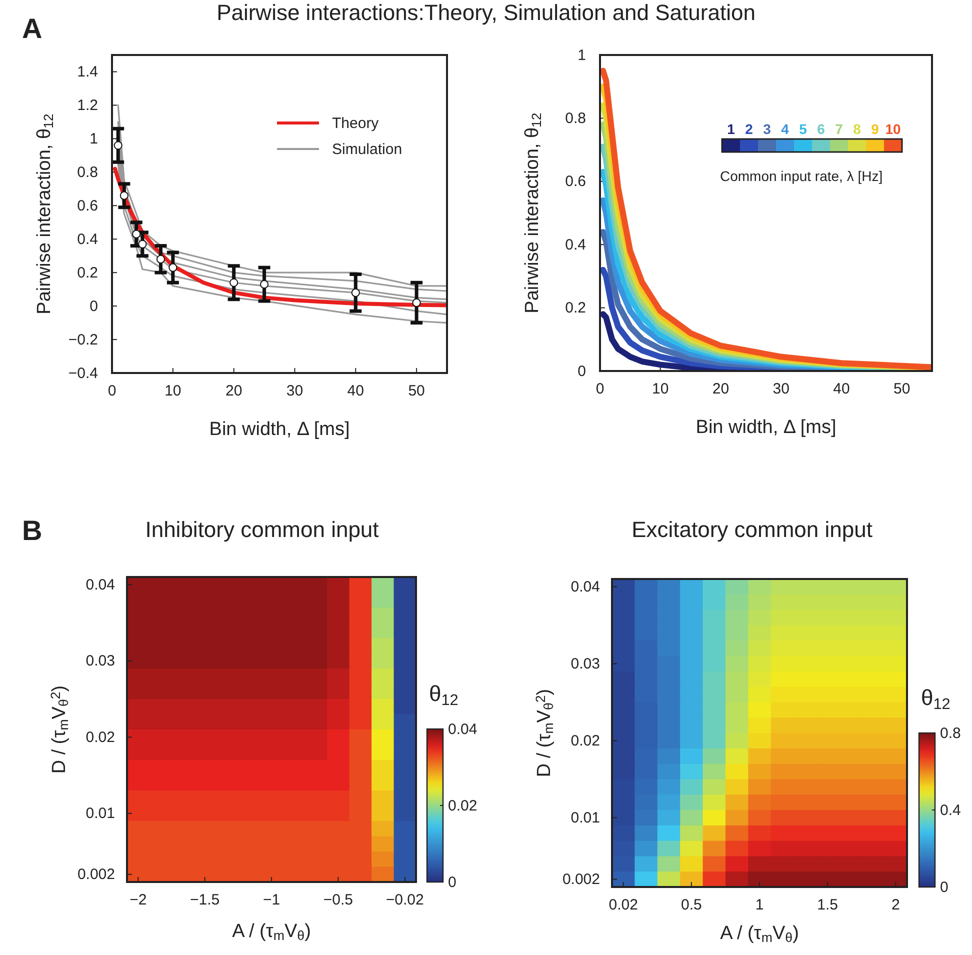  Describe the element at coordinates (857, 129) in the screenshot. I see `text: 8` at that location.